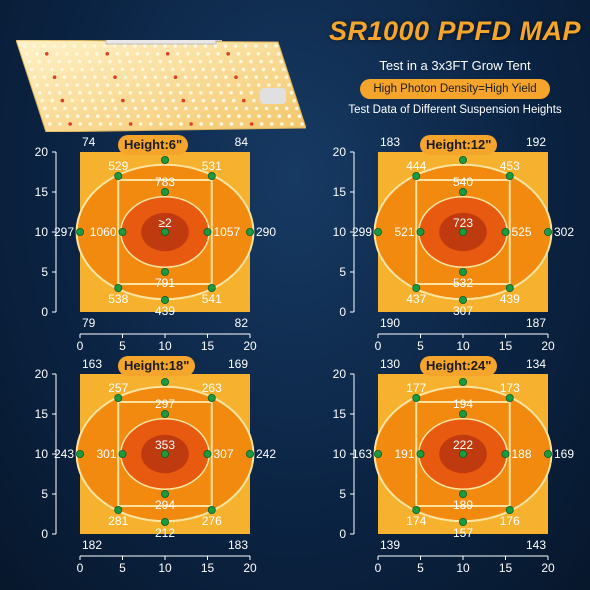 The image size is (590, 590). I want to click on x-tick-label: 0, so click(80, 346).